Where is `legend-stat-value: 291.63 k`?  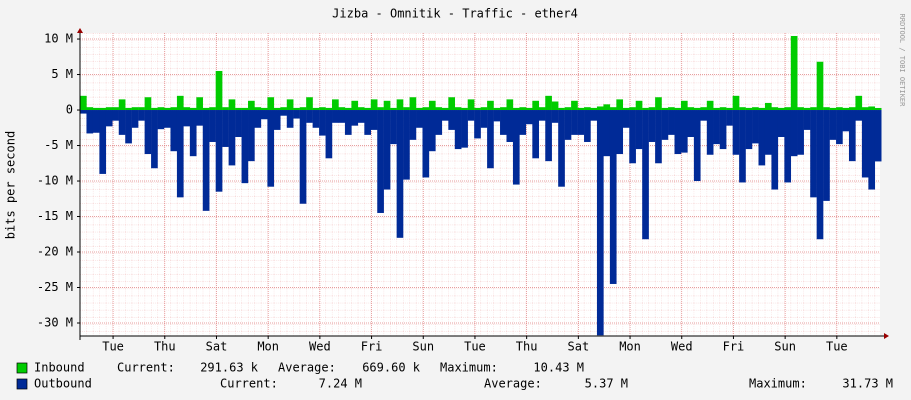
legend-stat-value: 291.63 k is located at coordinates (229, 368).